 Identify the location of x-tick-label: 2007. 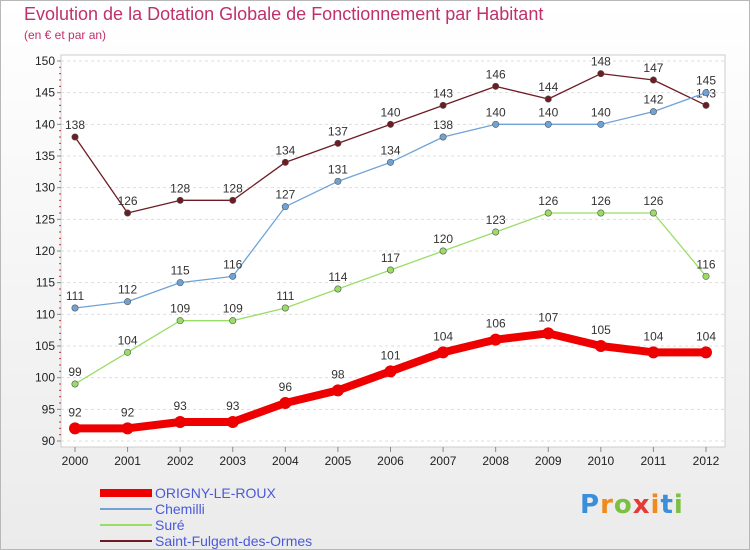
(443, 461).